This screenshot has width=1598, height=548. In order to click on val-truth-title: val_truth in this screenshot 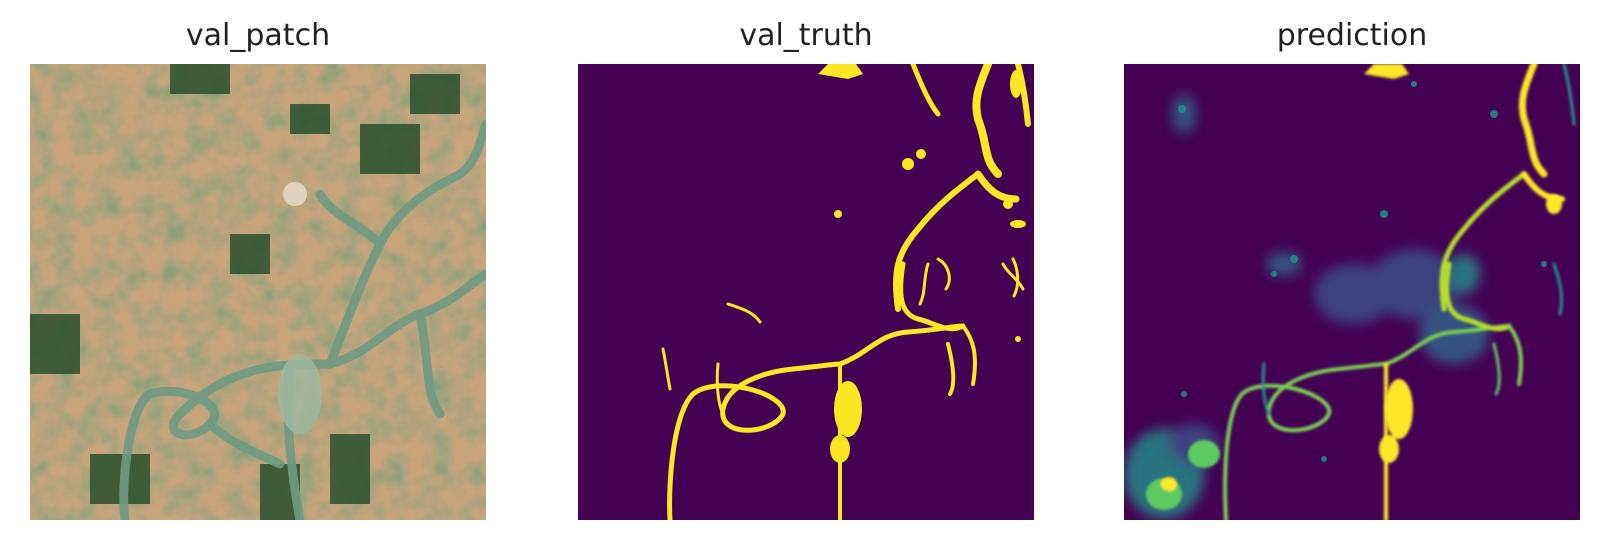, I will do `click(806, 35)`.